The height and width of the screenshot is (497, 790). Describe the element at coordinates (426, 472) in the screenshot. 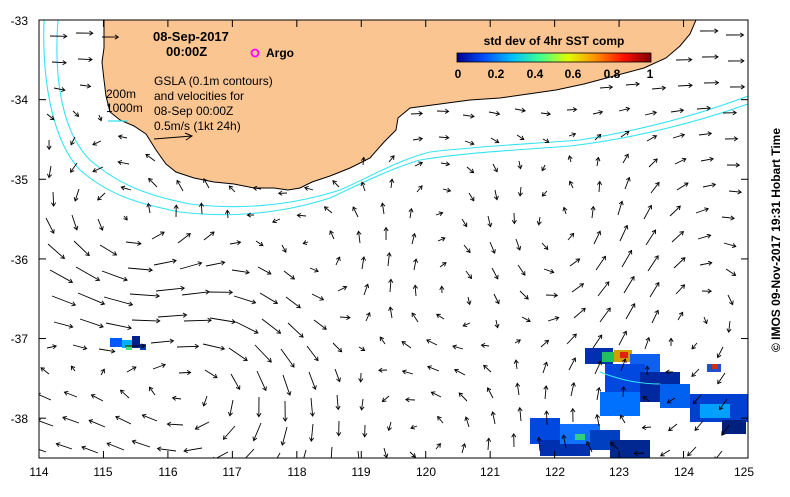

I see `x-tick-label: 120` at that location.